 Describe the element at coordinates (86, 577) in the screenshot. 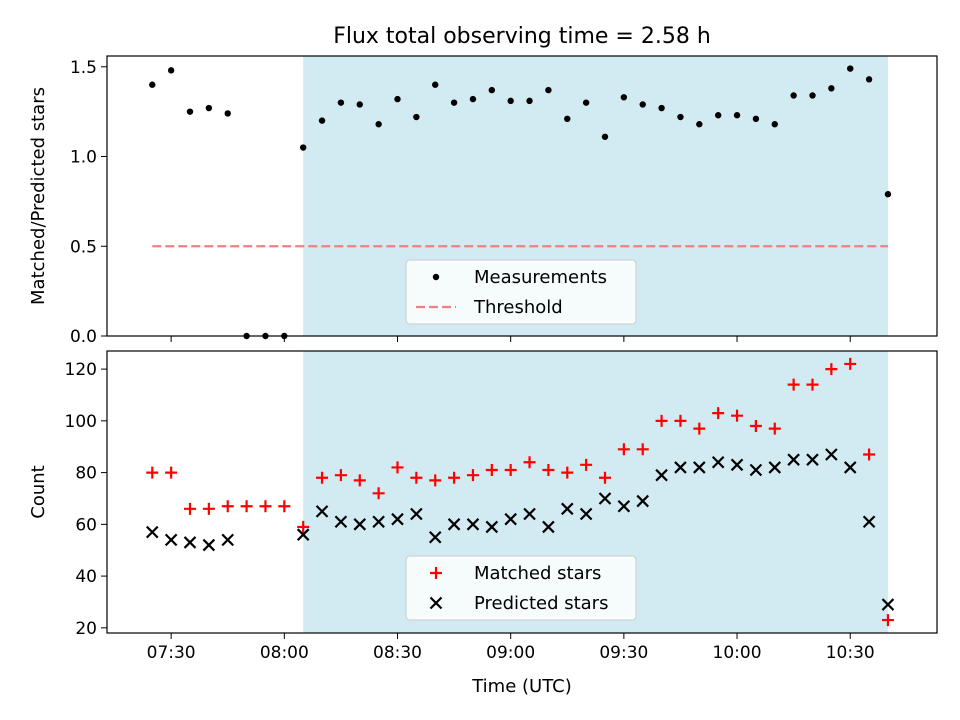

I see `y-tick-label: 40` at that location.